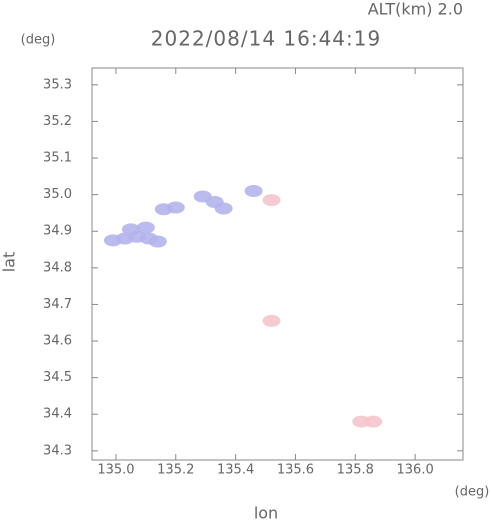 This screenshot has height=525, width=491. I want to click on x-tick-label: 135.2, so click(175, 470).